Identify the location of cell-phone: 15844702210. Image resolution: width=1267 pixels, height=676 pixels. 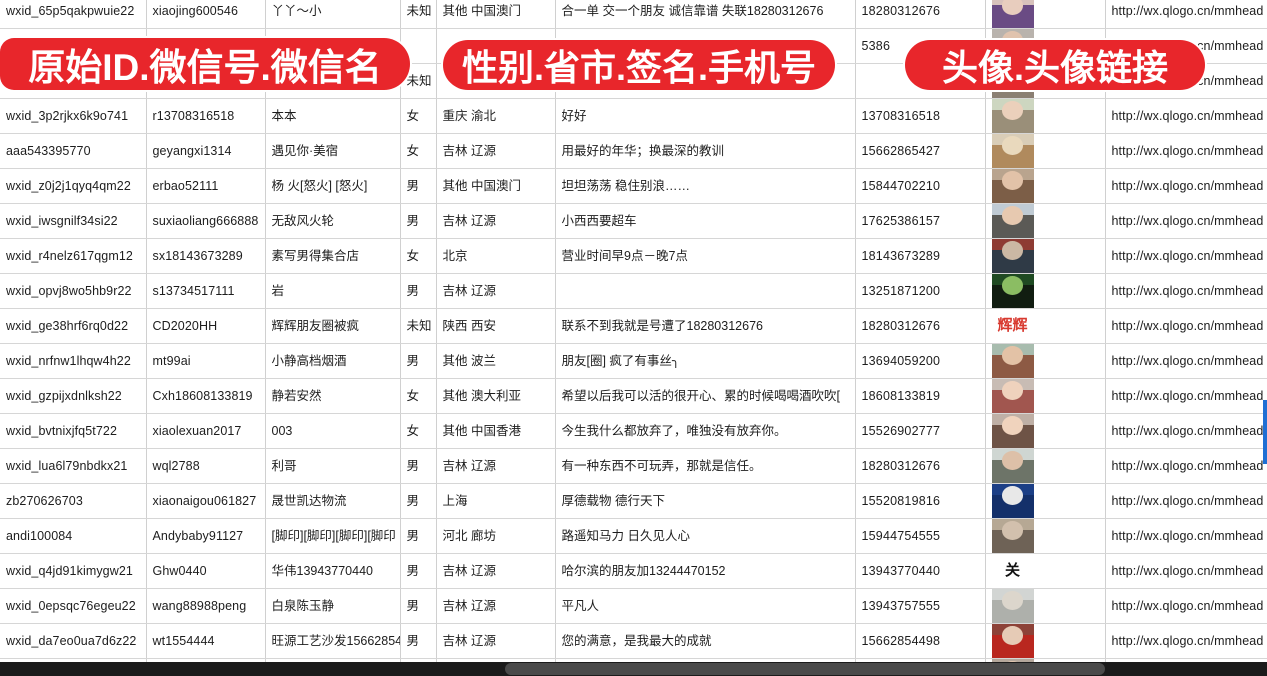
(920, 186).